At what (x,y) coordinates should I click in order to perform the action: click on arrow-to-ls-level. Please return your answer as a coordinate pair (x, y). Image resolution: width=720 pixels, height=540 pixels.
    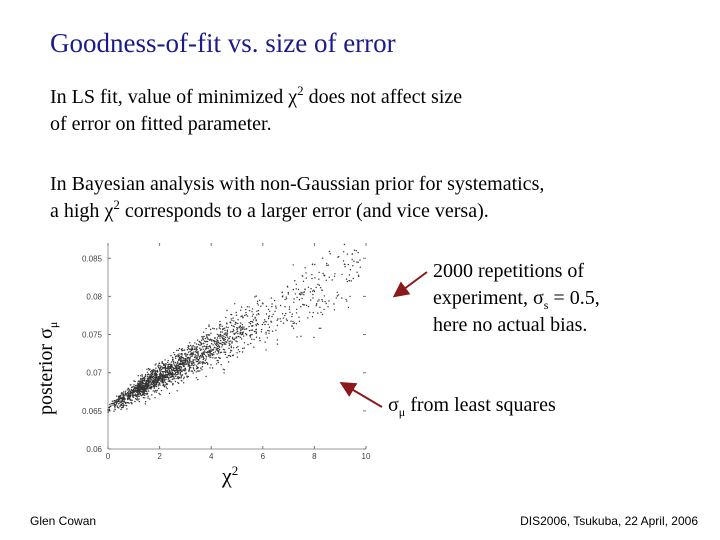
    Looking at the image, I should click on (361, 394).